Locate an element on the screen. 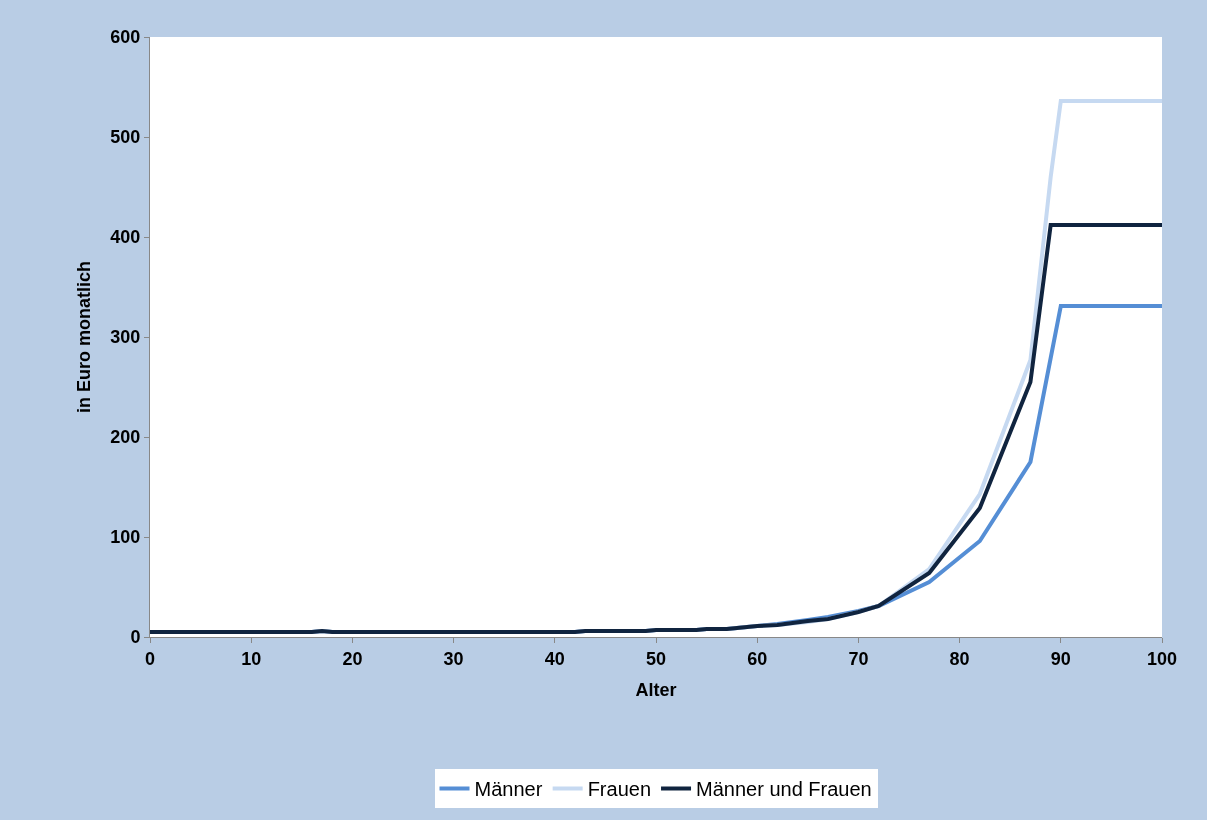 This screenshot has width=1207, height=820. y-tick-label: 300 is located at coordinates (125, 337).